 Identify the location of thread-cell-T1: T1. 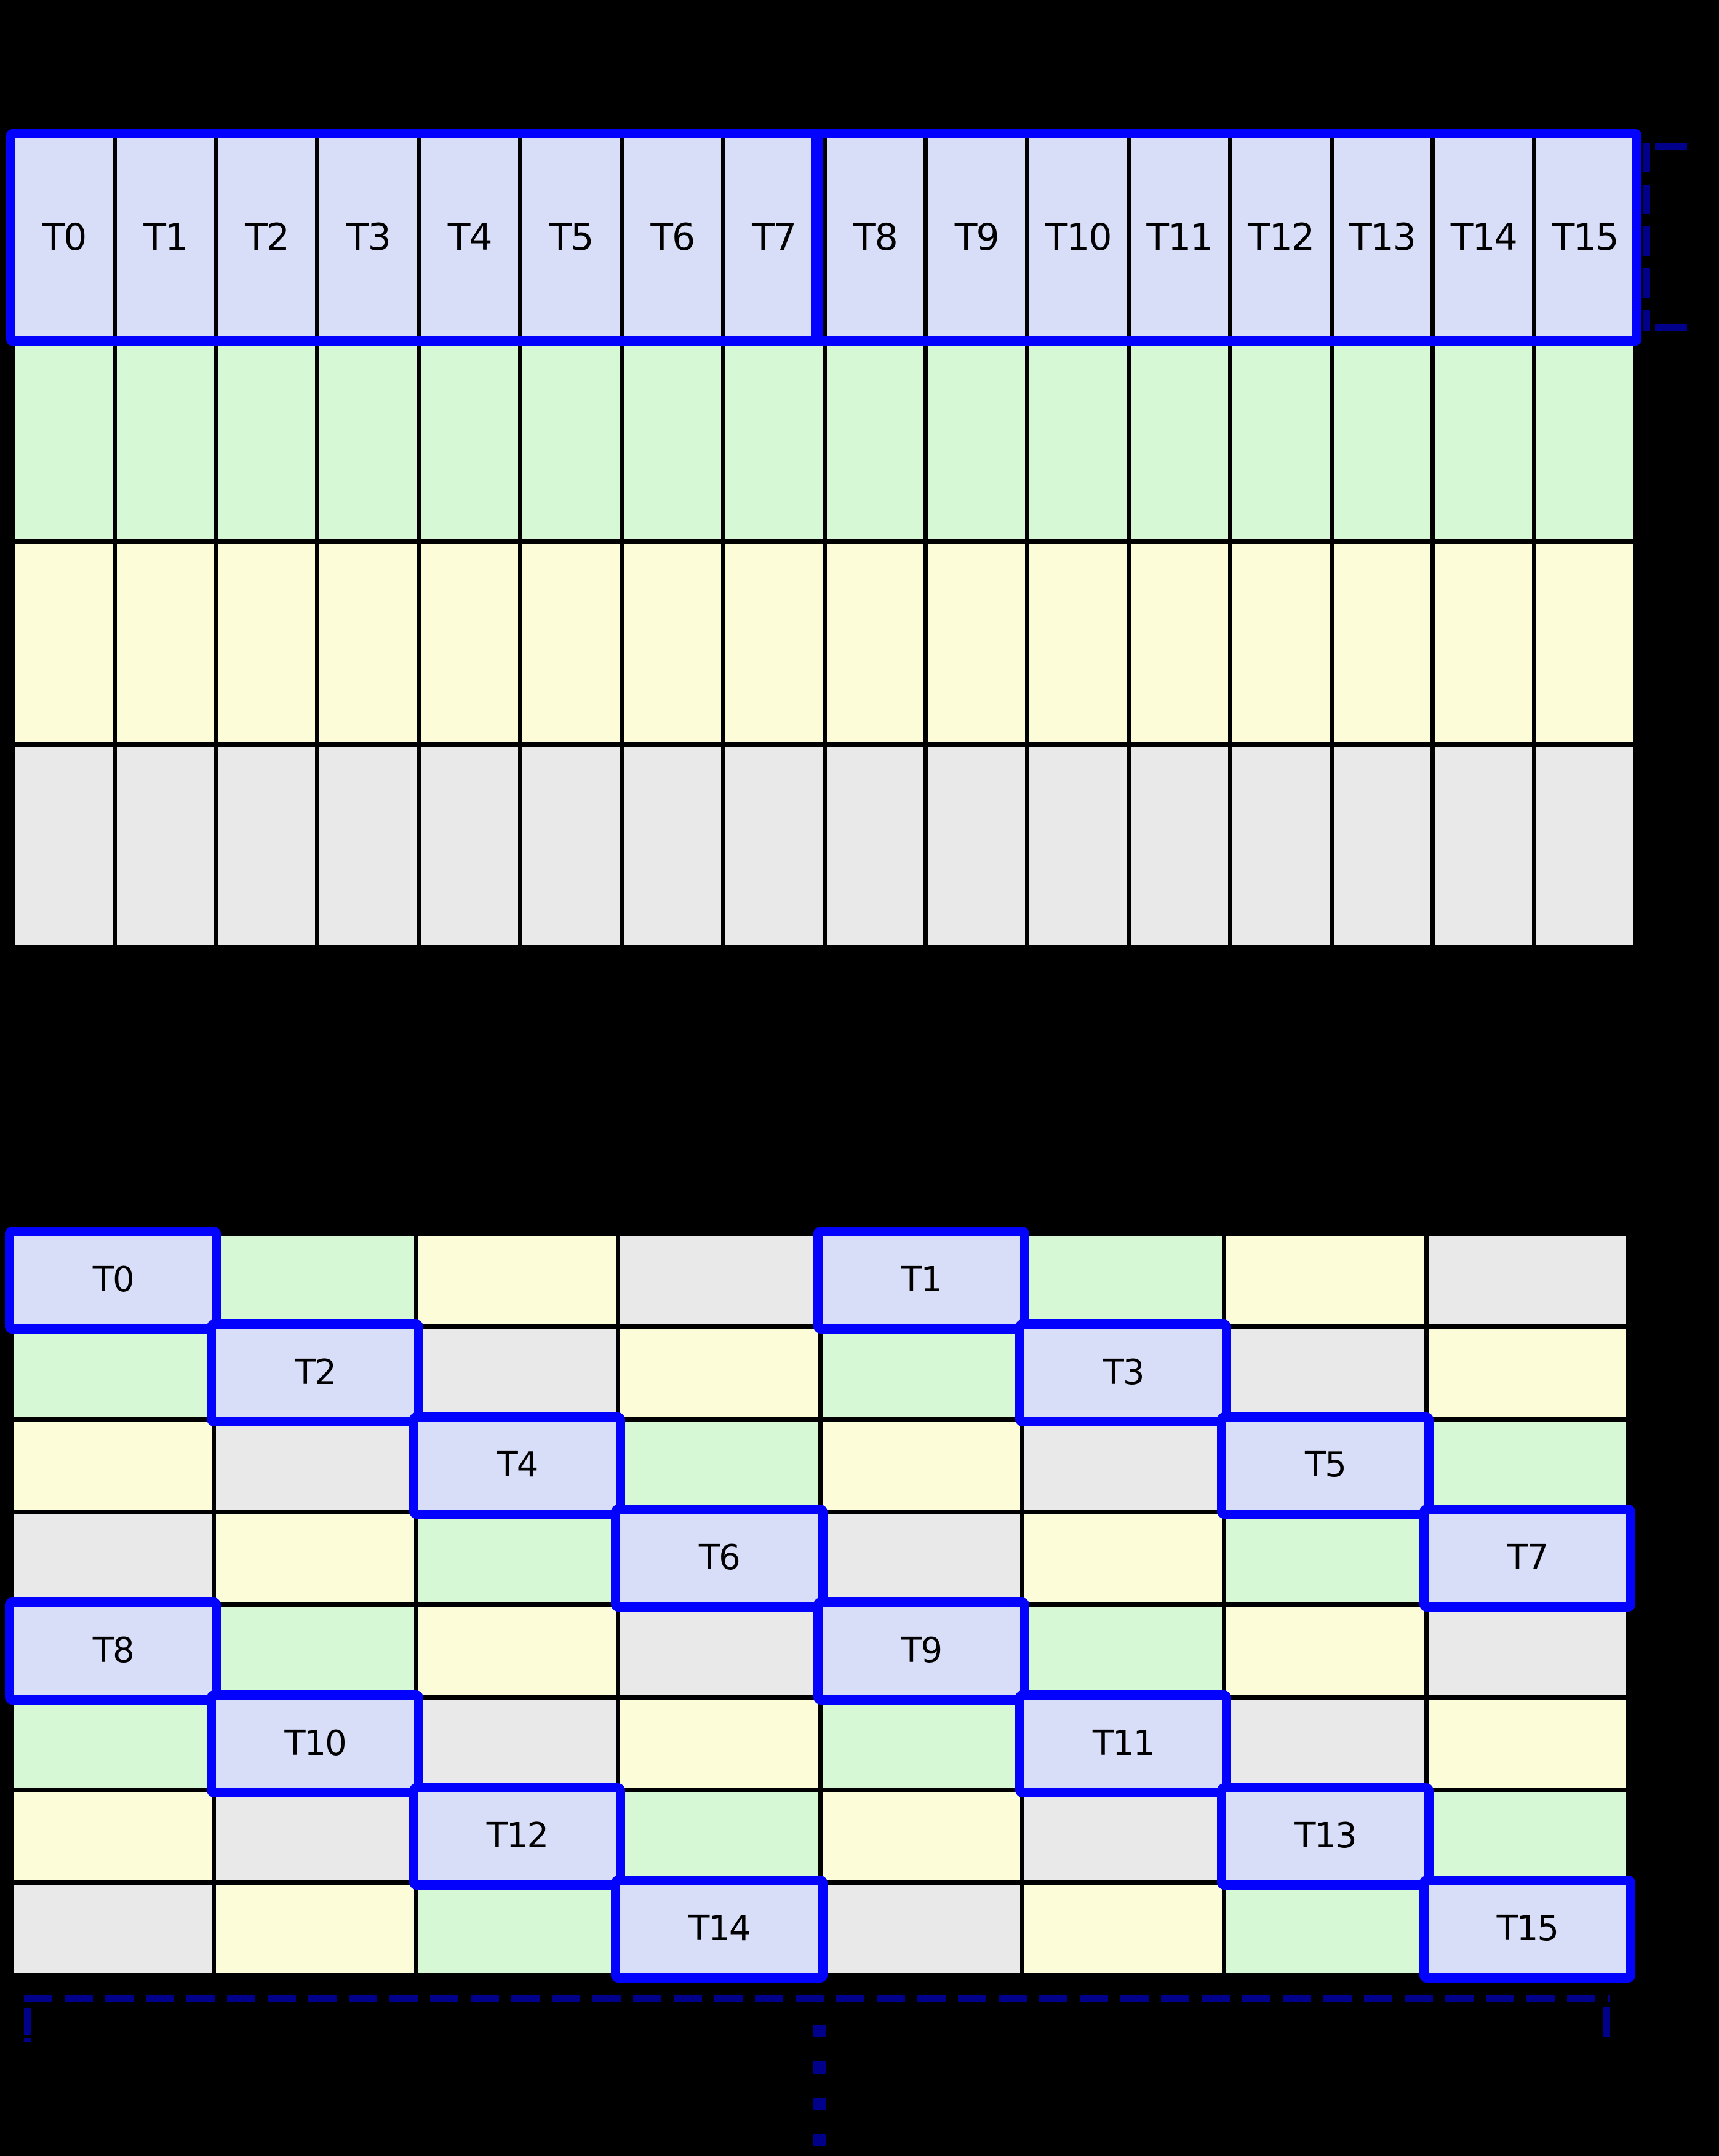
(922, 1280).